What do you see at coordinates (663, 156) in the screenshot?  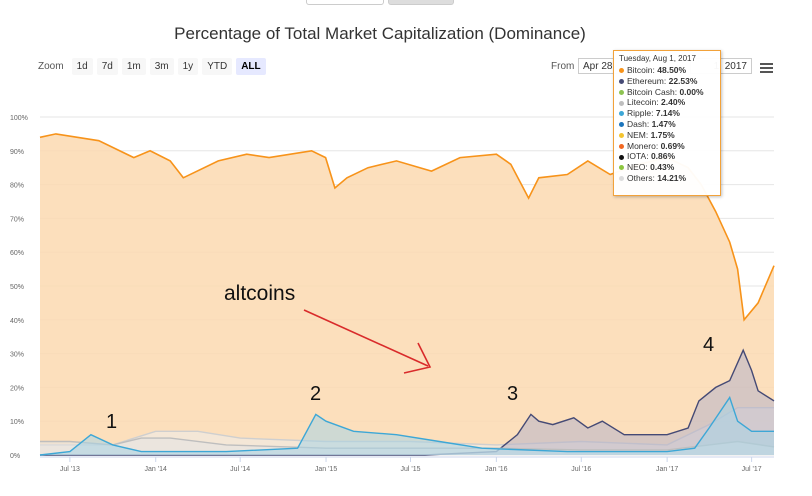 I see `tooltip-series-value: 0.86%` at bounding box center [663, 156].